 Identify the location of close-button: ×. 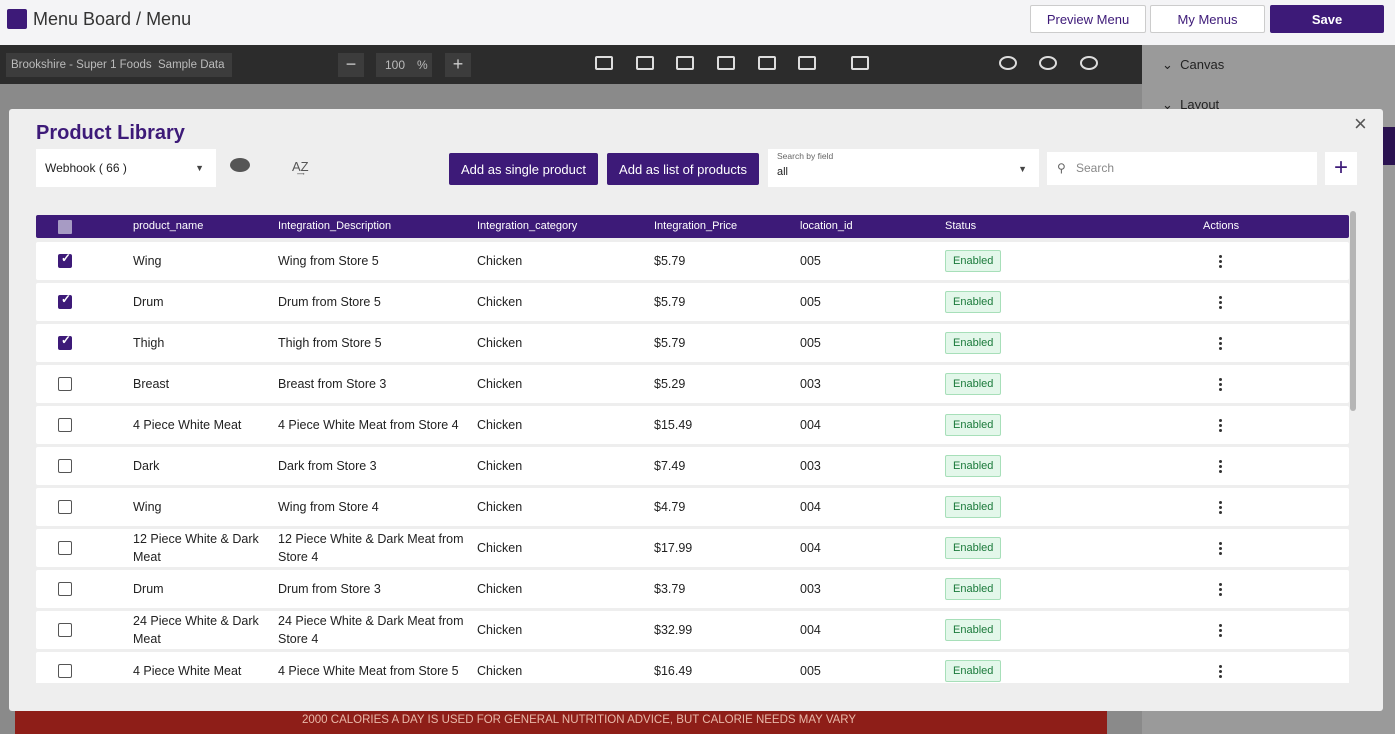
(1360, 123).